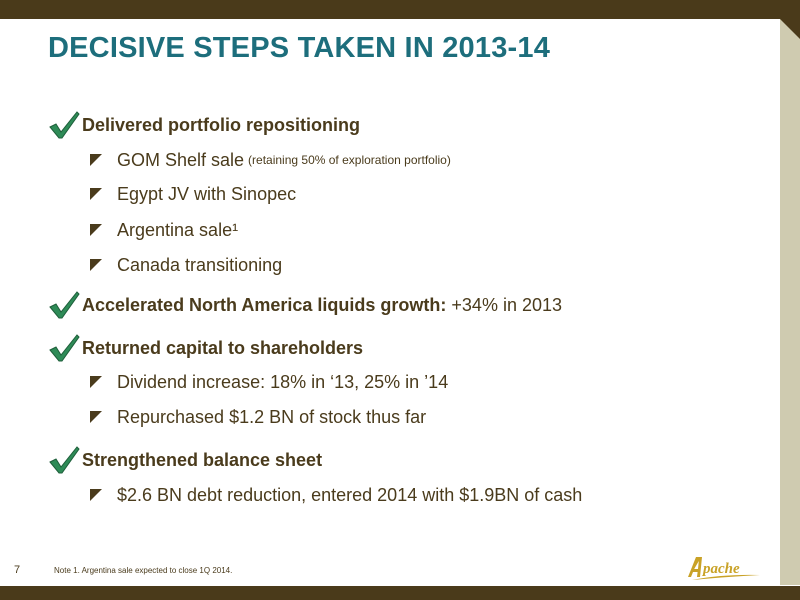 This screenshot has height=600, width=800. I want to click on apache-logo: pache, so click(724, 568).